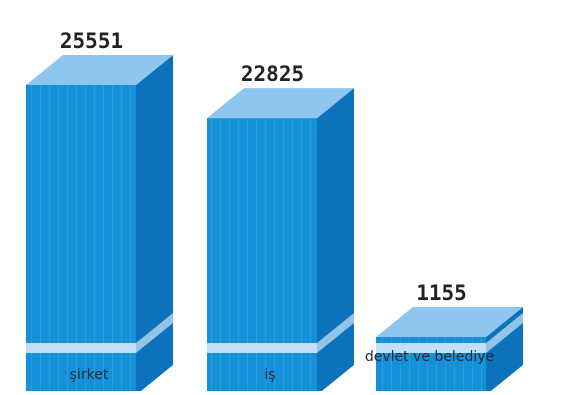 Image resolution: width=583 pixels, height=395 pixels. What do you see at coordinates (441, 293) in the screenshot?
I see `value-label: 1155` at bounding box center [441, 293].